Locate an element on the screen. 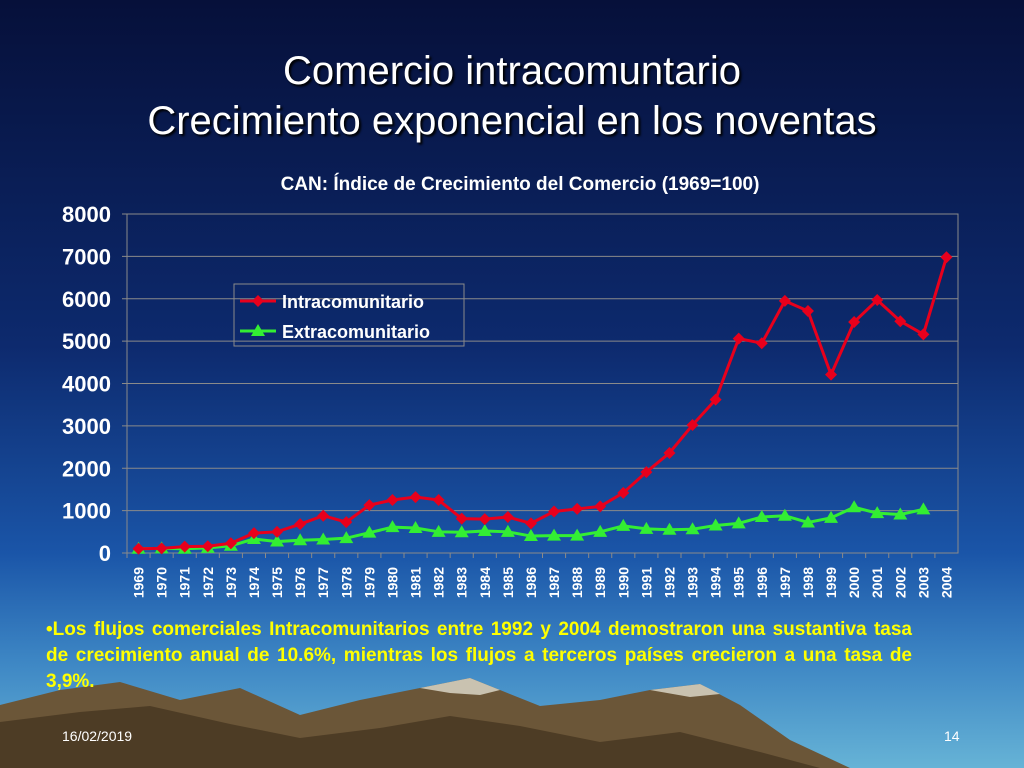  x-tick-label: 1997 is located at coordinates (785, 582).